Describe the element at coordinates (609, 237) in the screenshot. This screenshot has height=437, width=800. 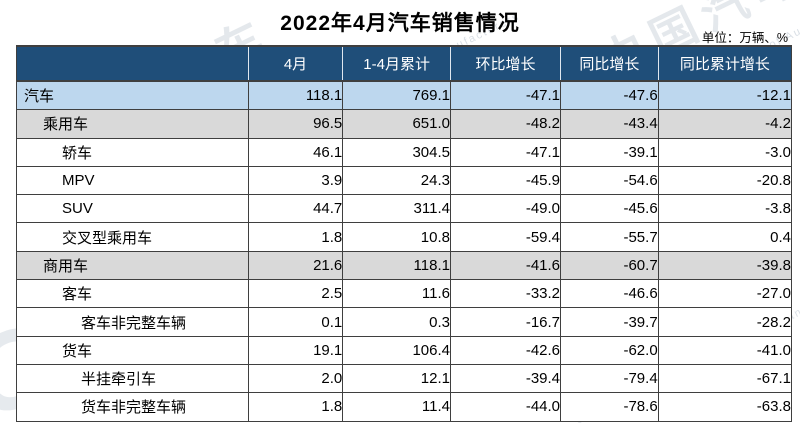
I see `value-cell: -55.7` at that location.